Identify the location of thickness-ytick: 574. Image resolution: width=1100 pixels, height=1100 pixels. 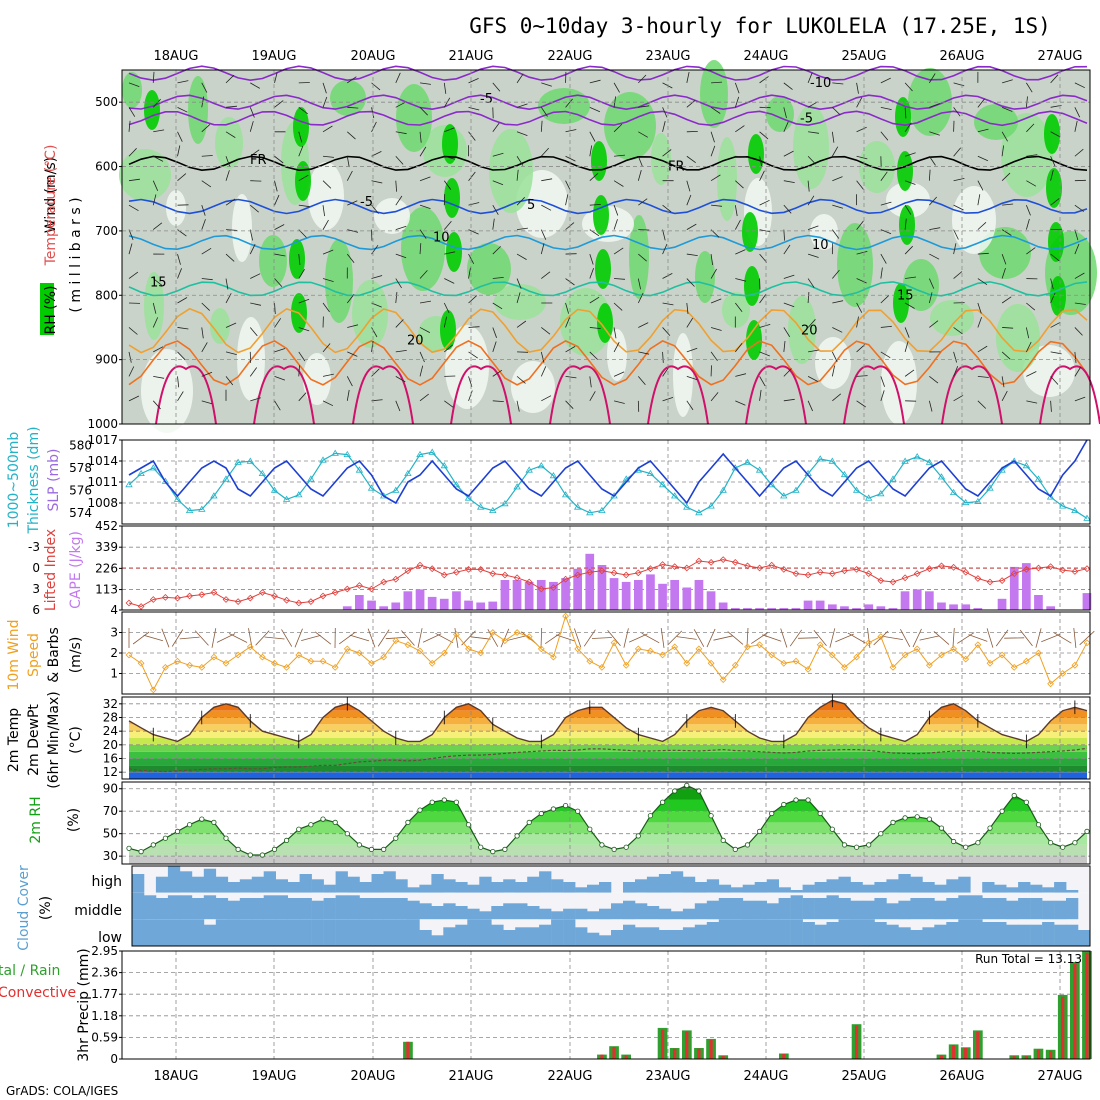
(80, 513).